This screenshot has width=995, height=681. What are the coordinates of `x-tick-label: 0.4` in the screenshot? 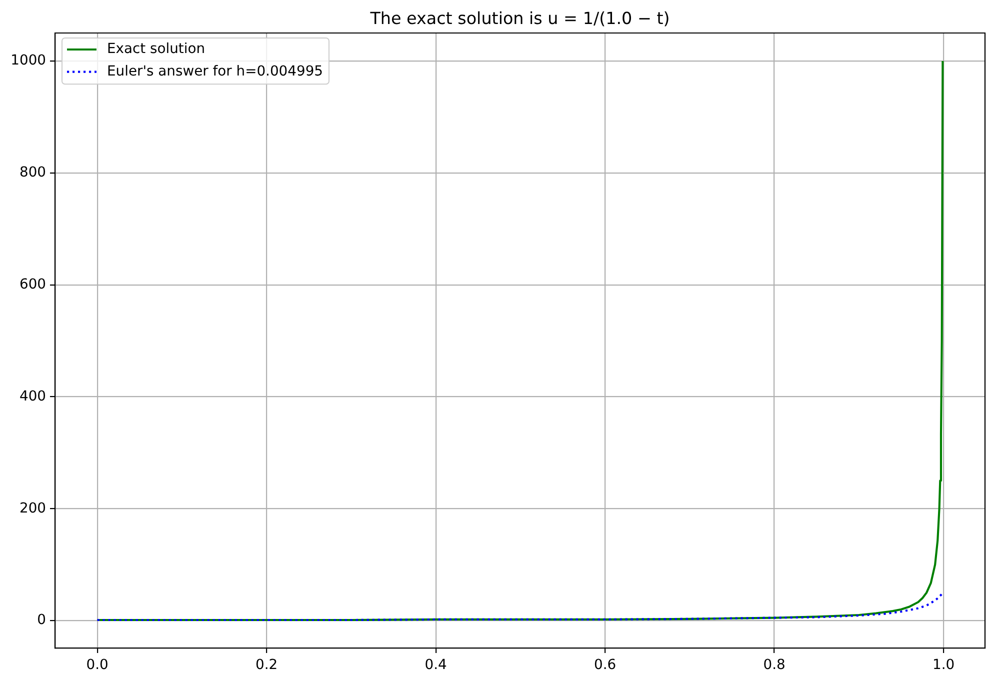 It's located at (436, 664).